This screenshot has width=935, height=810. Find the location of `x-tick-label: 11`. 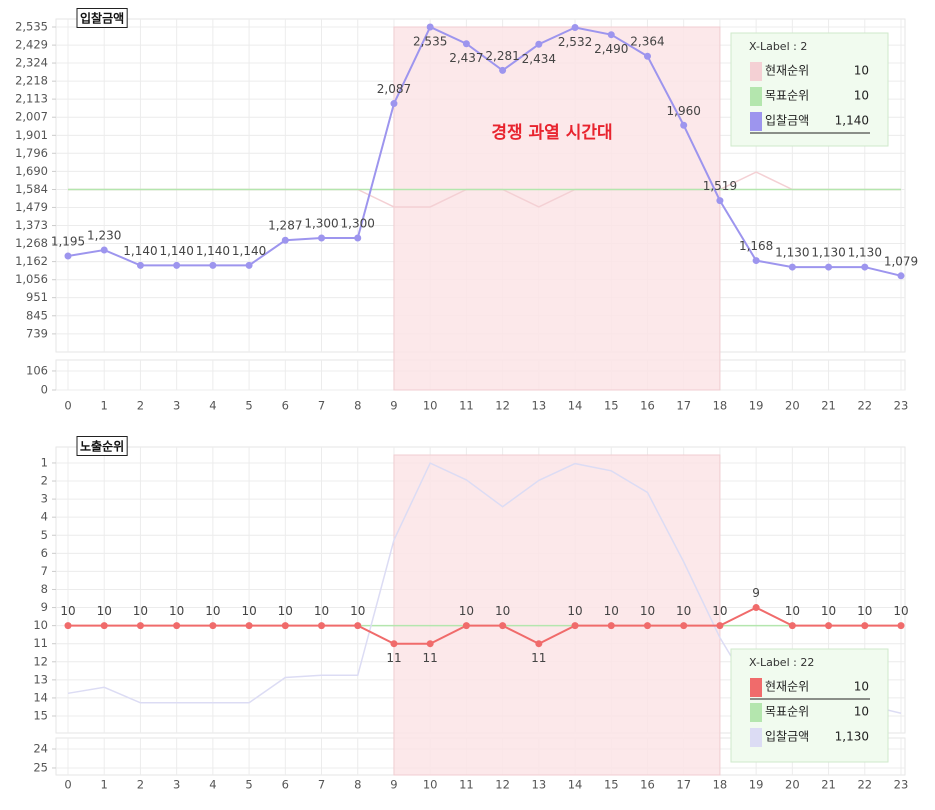

x-tick-label: 11 is located at coordinates (466, 406).